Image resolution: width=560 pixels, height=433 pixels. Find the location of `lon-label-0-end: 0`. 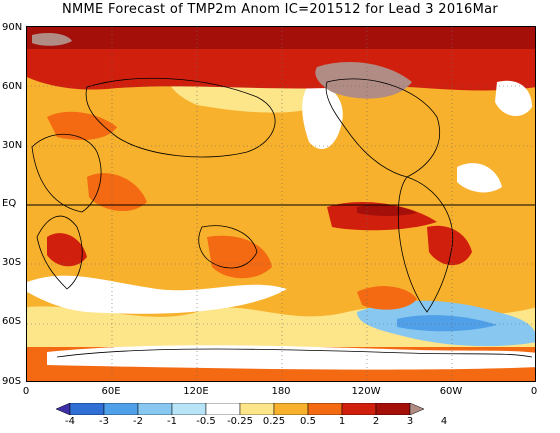

lon-label-0-end: 0 is located at coordinates (534, 391).